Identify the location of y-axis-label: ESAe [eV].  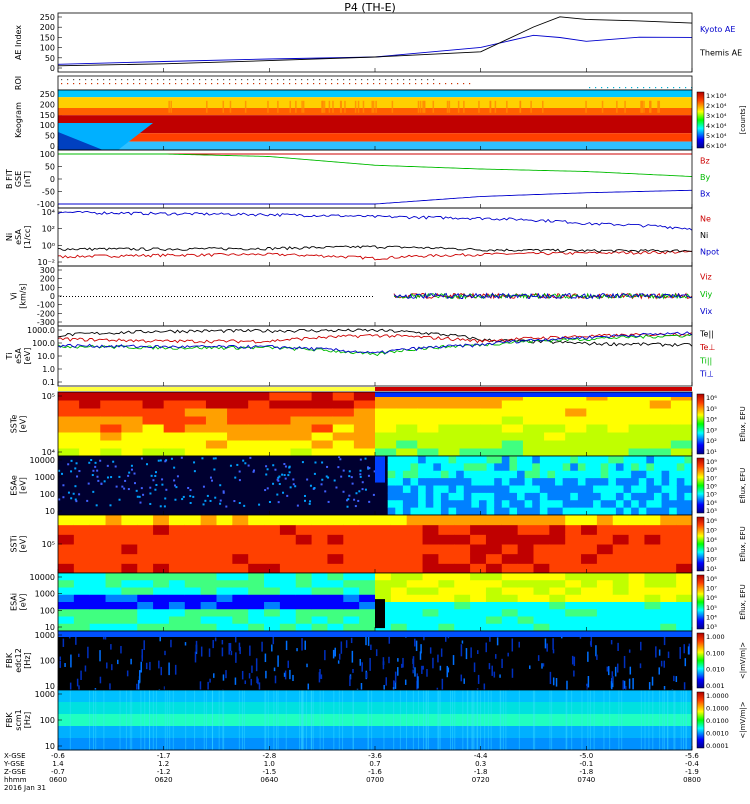
(19, 485).